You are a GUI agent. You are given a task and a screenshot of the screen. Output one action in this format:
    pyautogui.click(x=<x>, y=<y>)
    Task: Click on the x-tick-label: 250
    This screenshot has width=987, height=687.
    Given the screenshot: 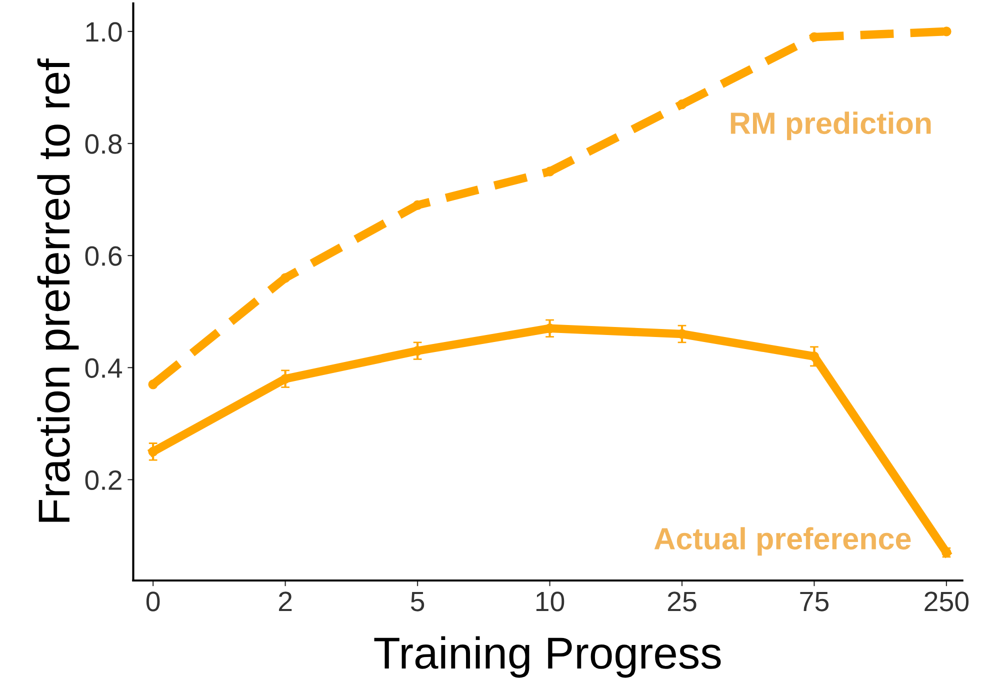 What is the action you would take?
    pyautogui.click(x=946, y=602)
    